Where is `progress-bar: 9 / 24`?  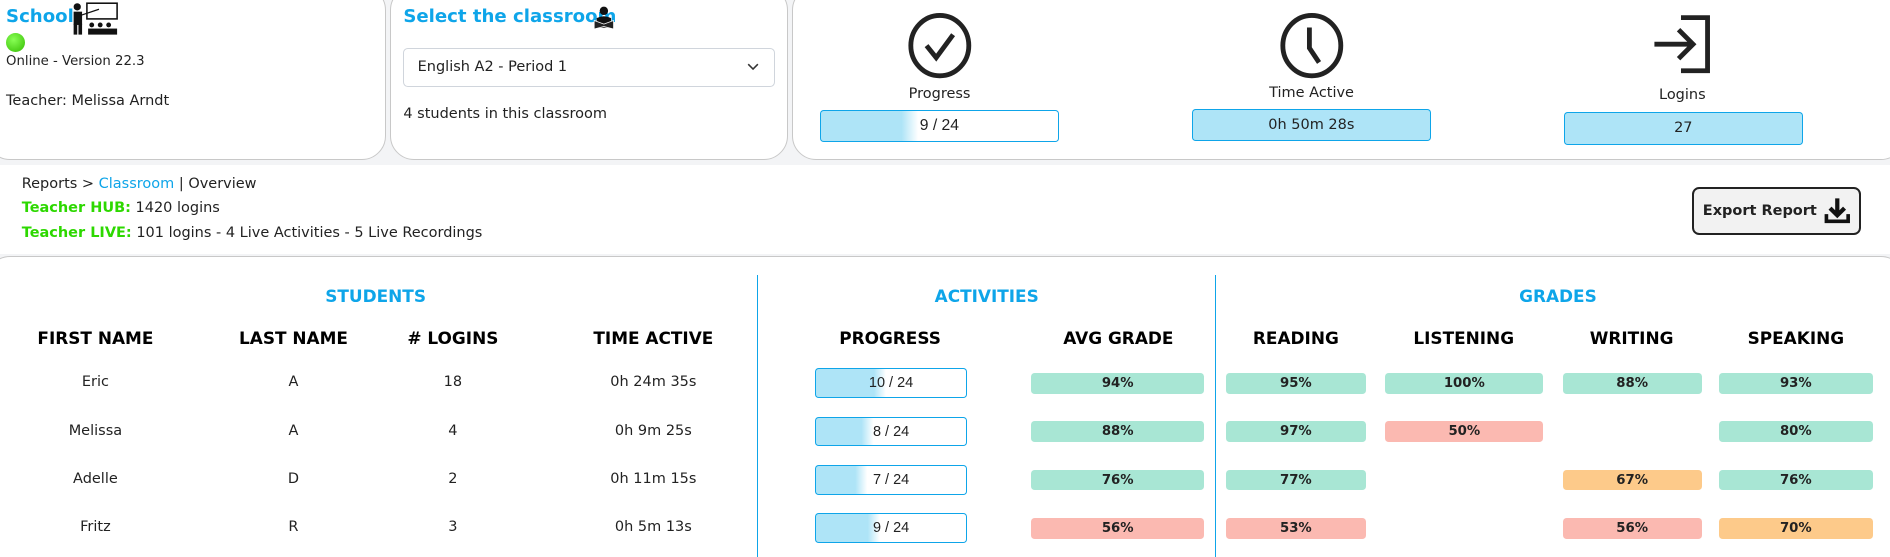 progress-bar: 9 / 24 is located at coordinates (891, 528).